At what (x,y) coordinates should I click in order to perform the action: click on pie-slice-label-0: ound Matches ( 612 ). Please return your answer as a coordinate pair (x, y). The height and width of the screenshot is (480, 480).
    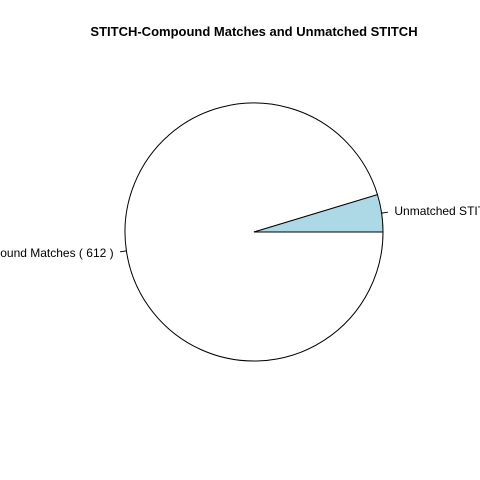
    Looking at the image, I should click on (56, 253).